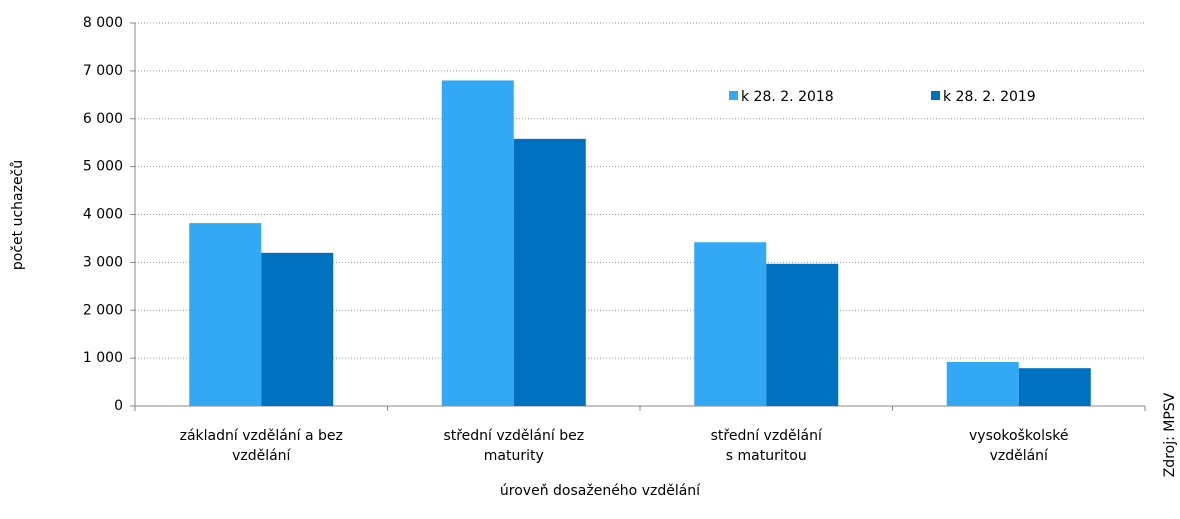 The height and width of the screenshot is (519, 1180). I want to click on x-tick-label: střední vzdělání bez maturity, so click(513, 446).